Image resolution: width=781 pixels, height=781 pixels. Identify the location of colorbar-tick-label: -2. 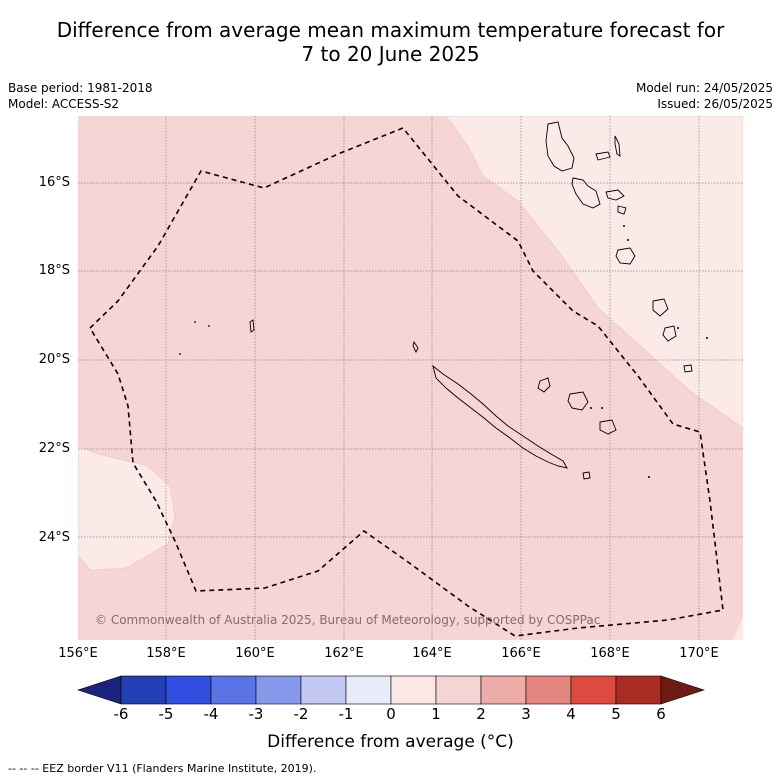
(301, 714).